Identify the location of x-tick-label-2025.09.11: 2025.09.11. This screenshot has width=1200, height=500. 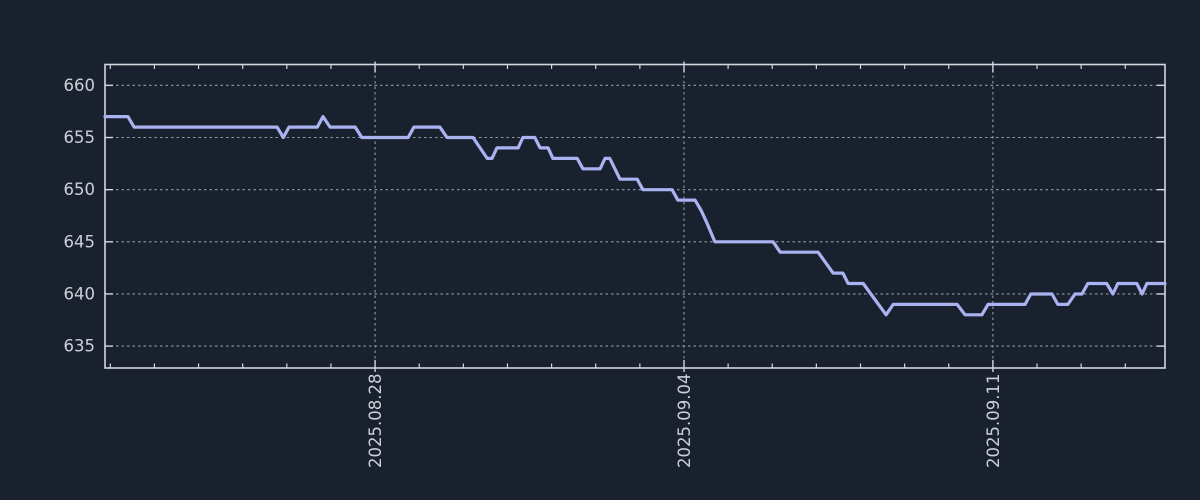
(993, 421).